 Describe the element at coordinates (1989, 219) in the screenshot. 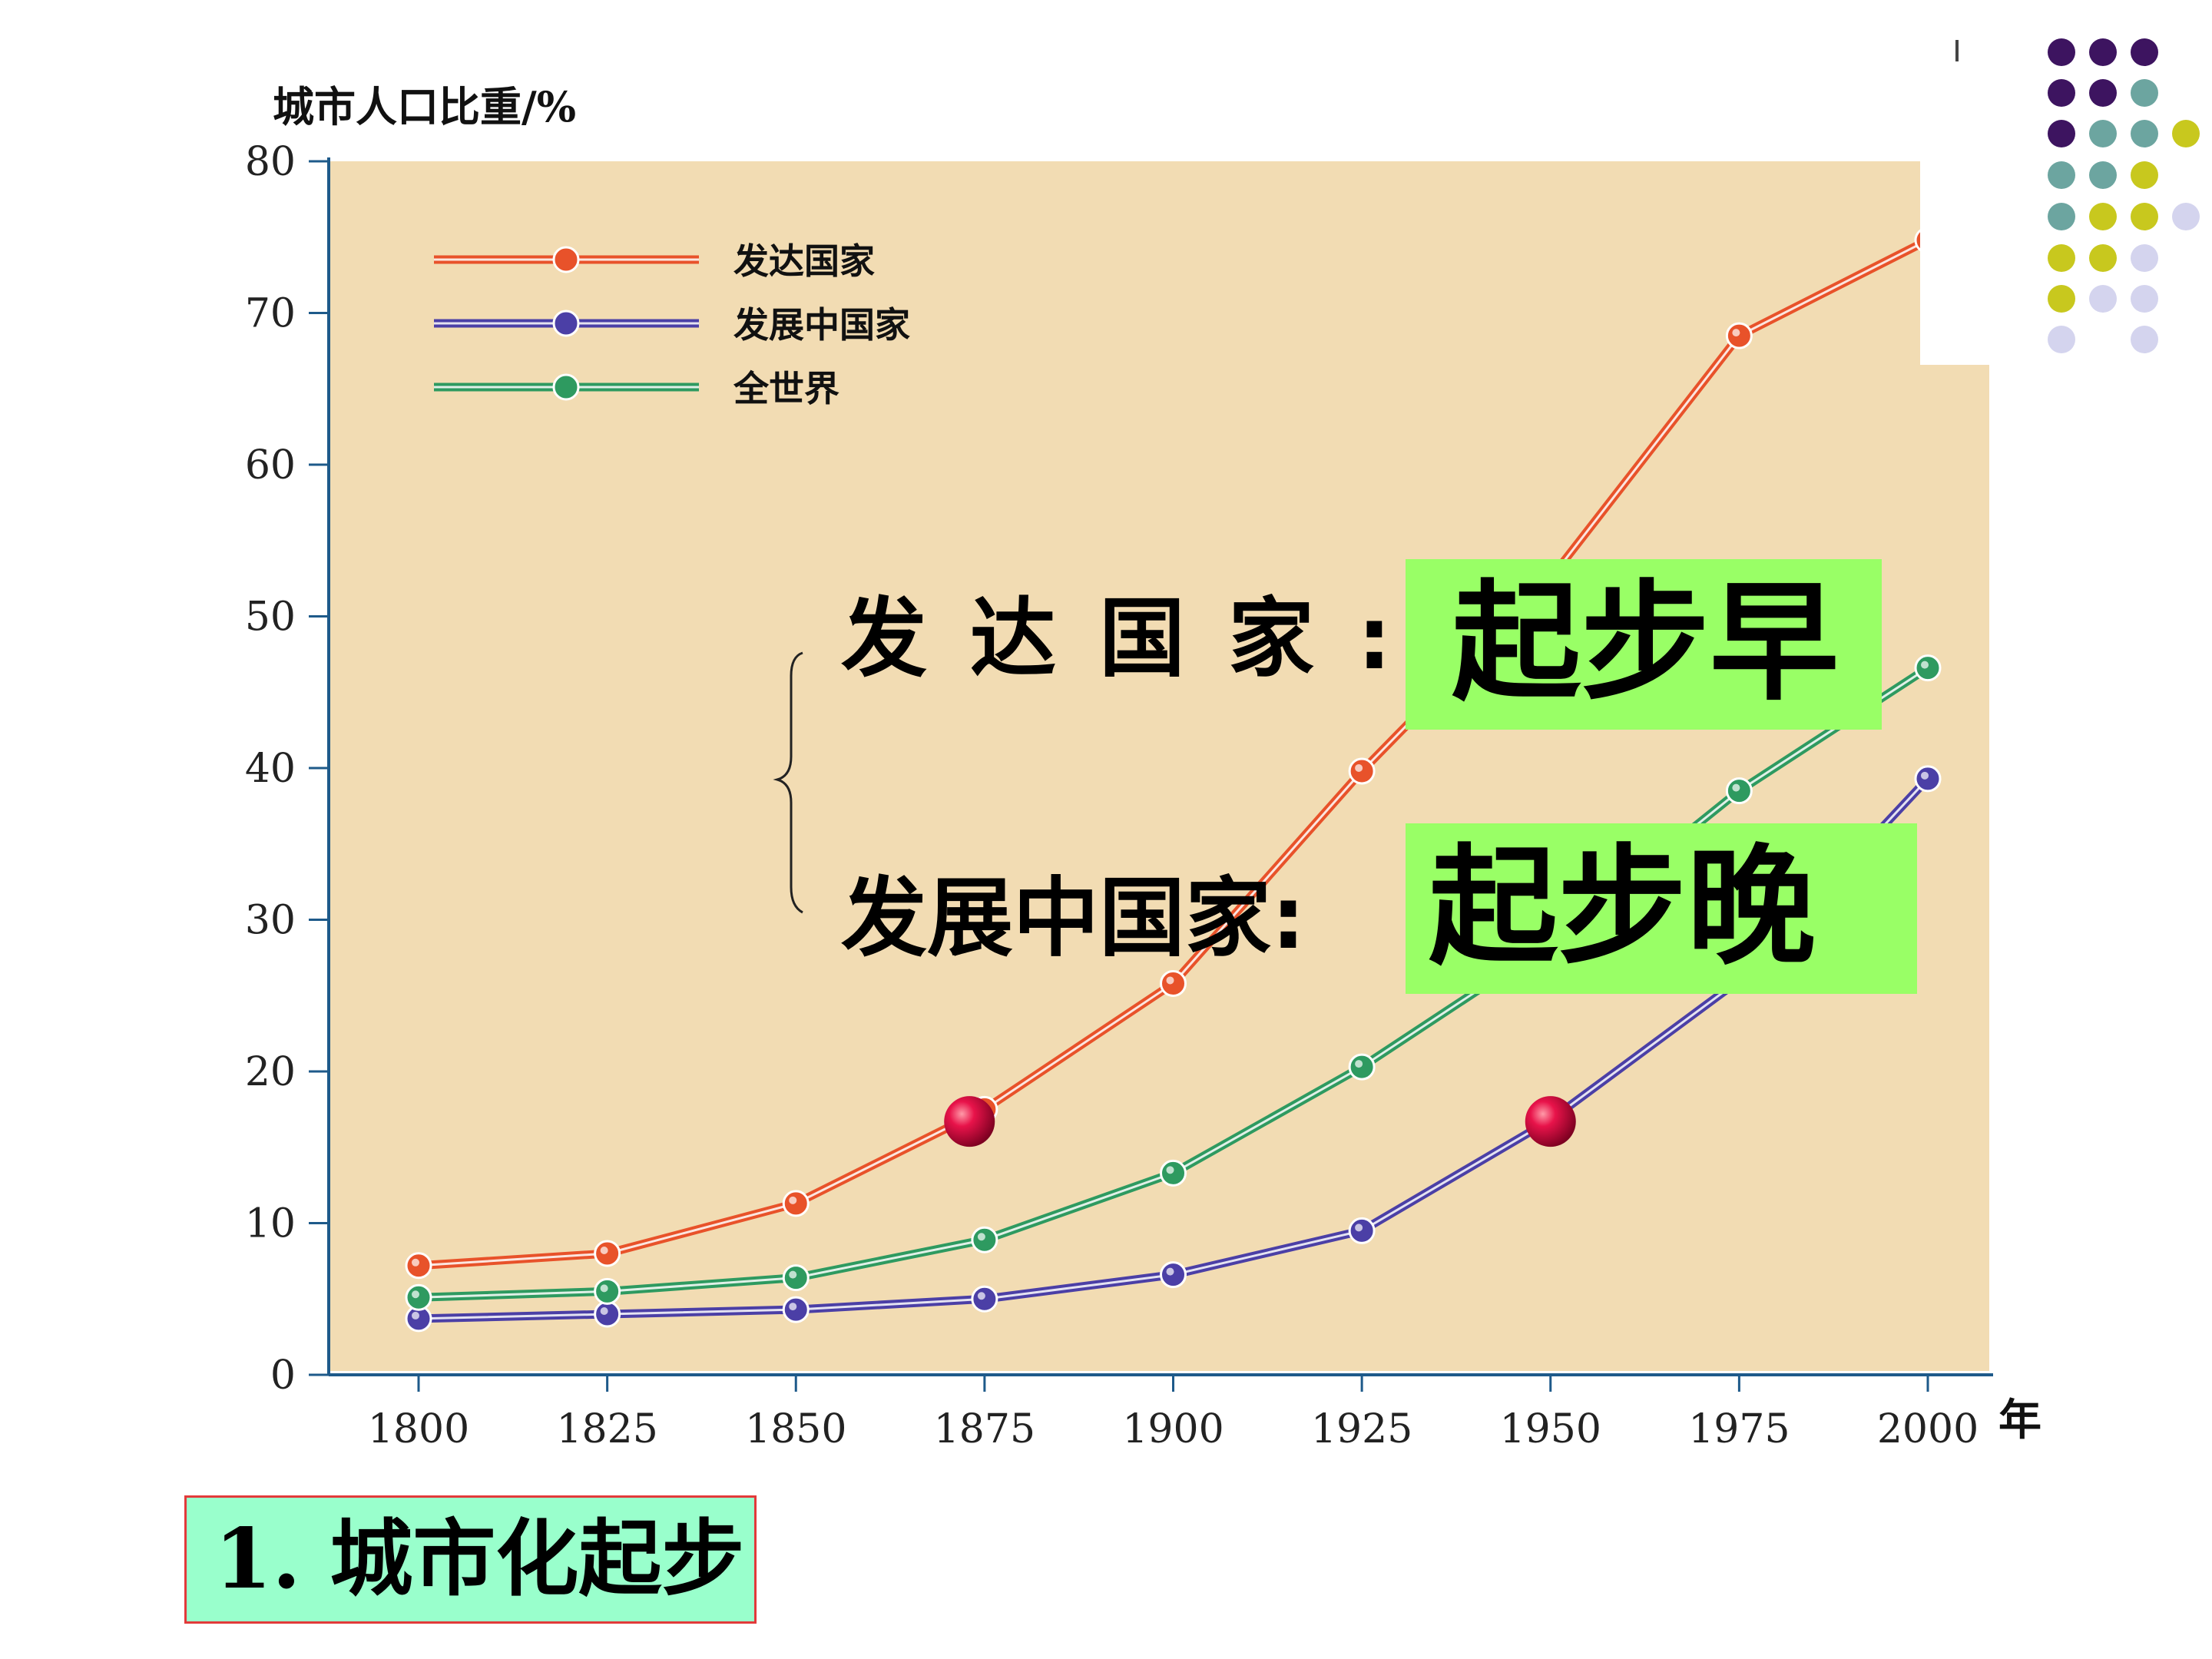

I see `decorative-mask` at that location.